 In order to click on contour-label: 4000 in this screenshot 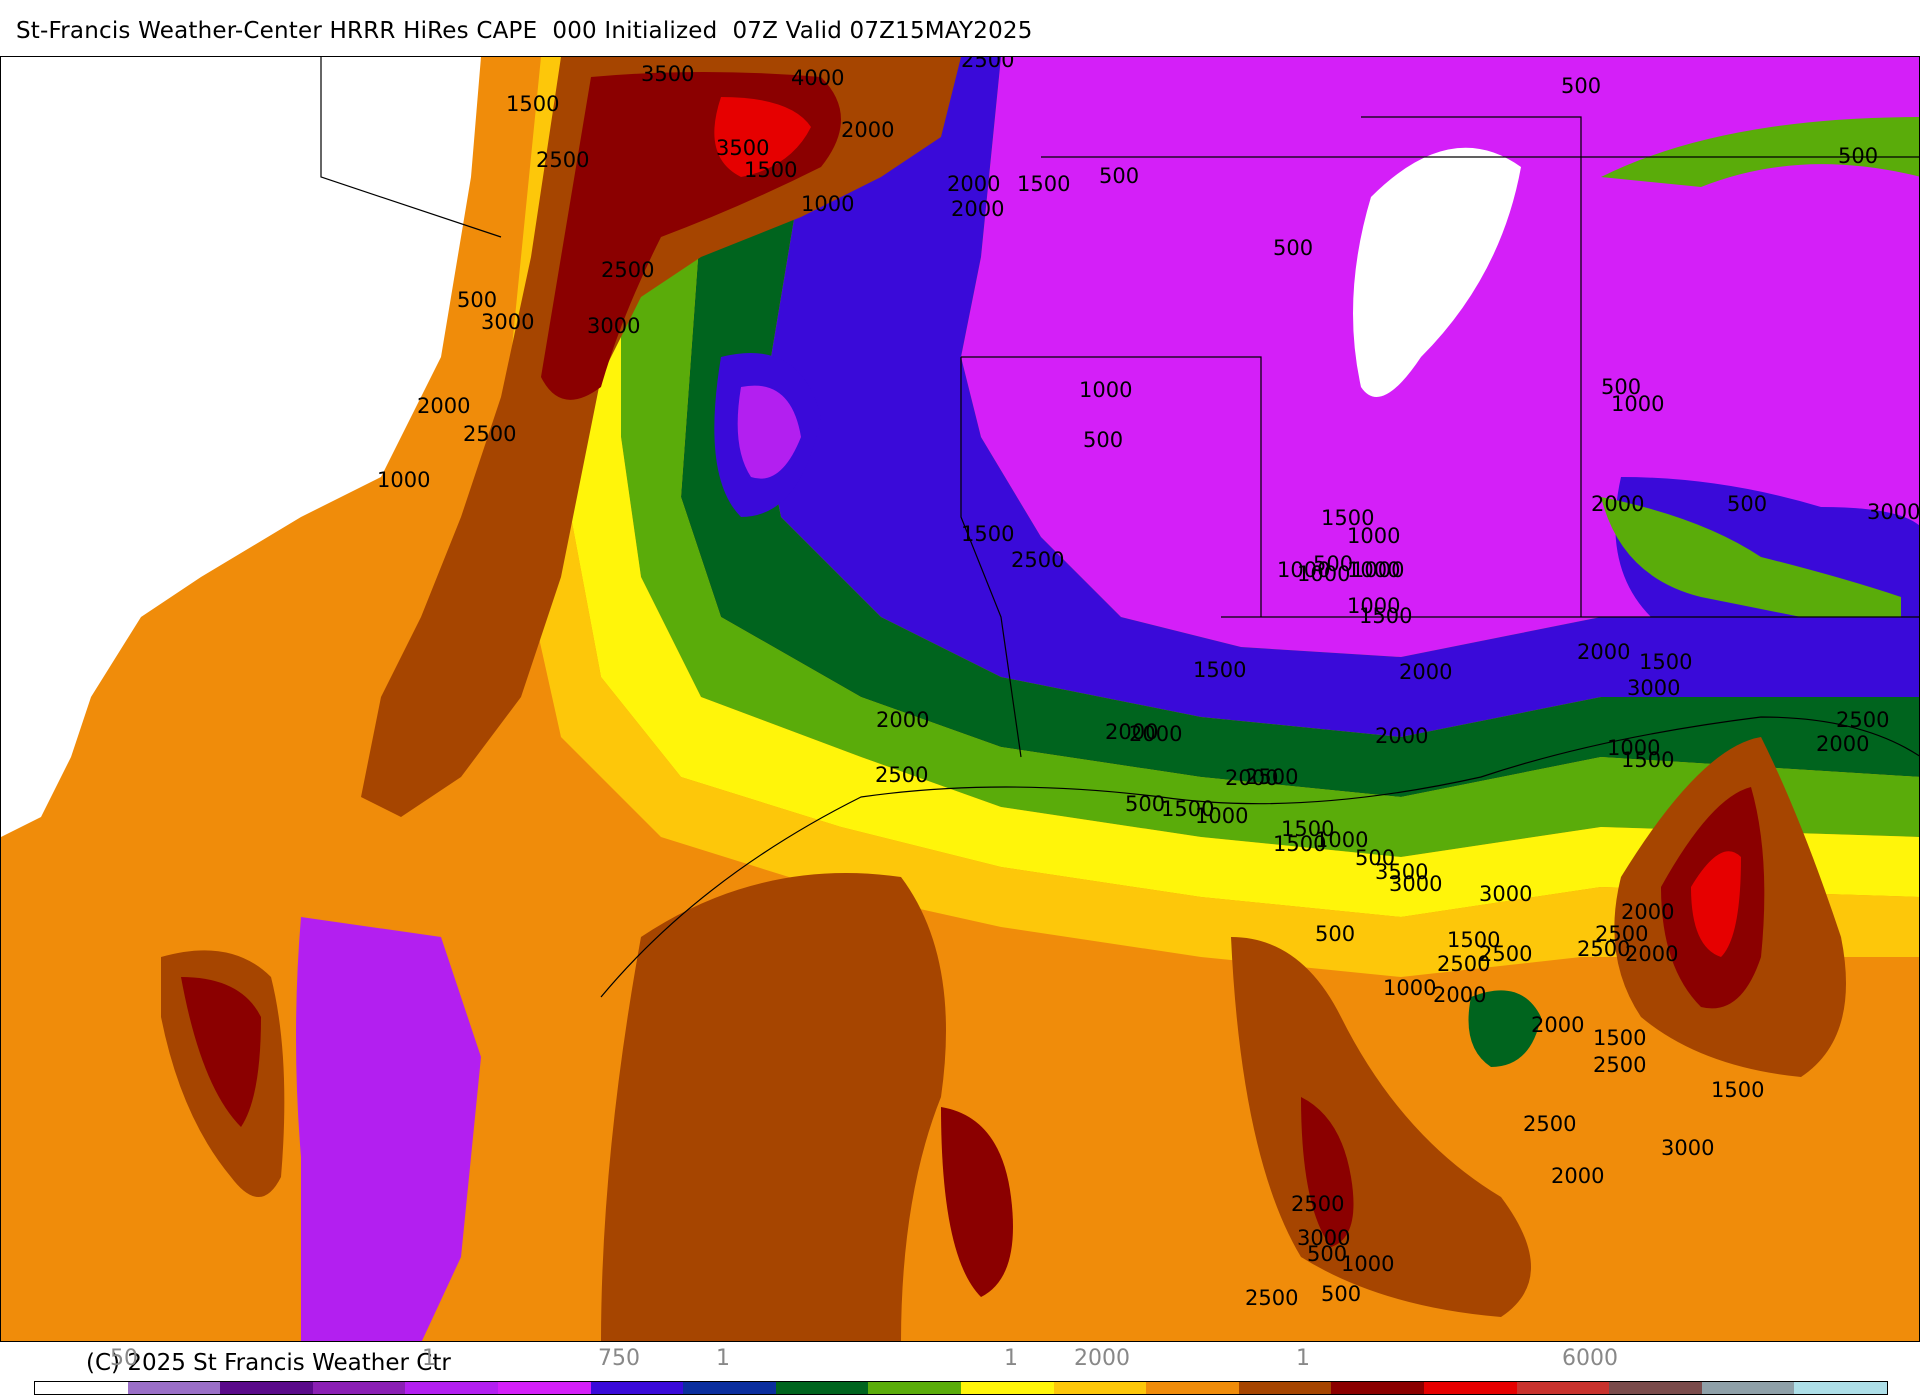, I will do `click(817, 78)`.